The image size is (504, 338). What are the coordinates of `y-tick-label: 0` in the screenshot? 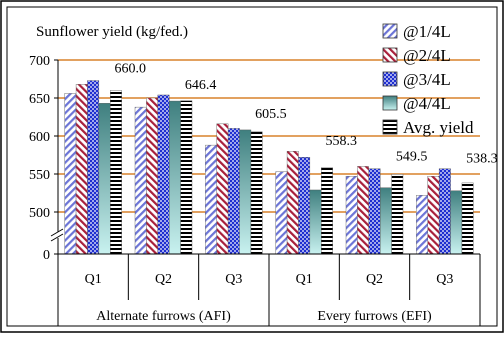 It's located at (46, 255).